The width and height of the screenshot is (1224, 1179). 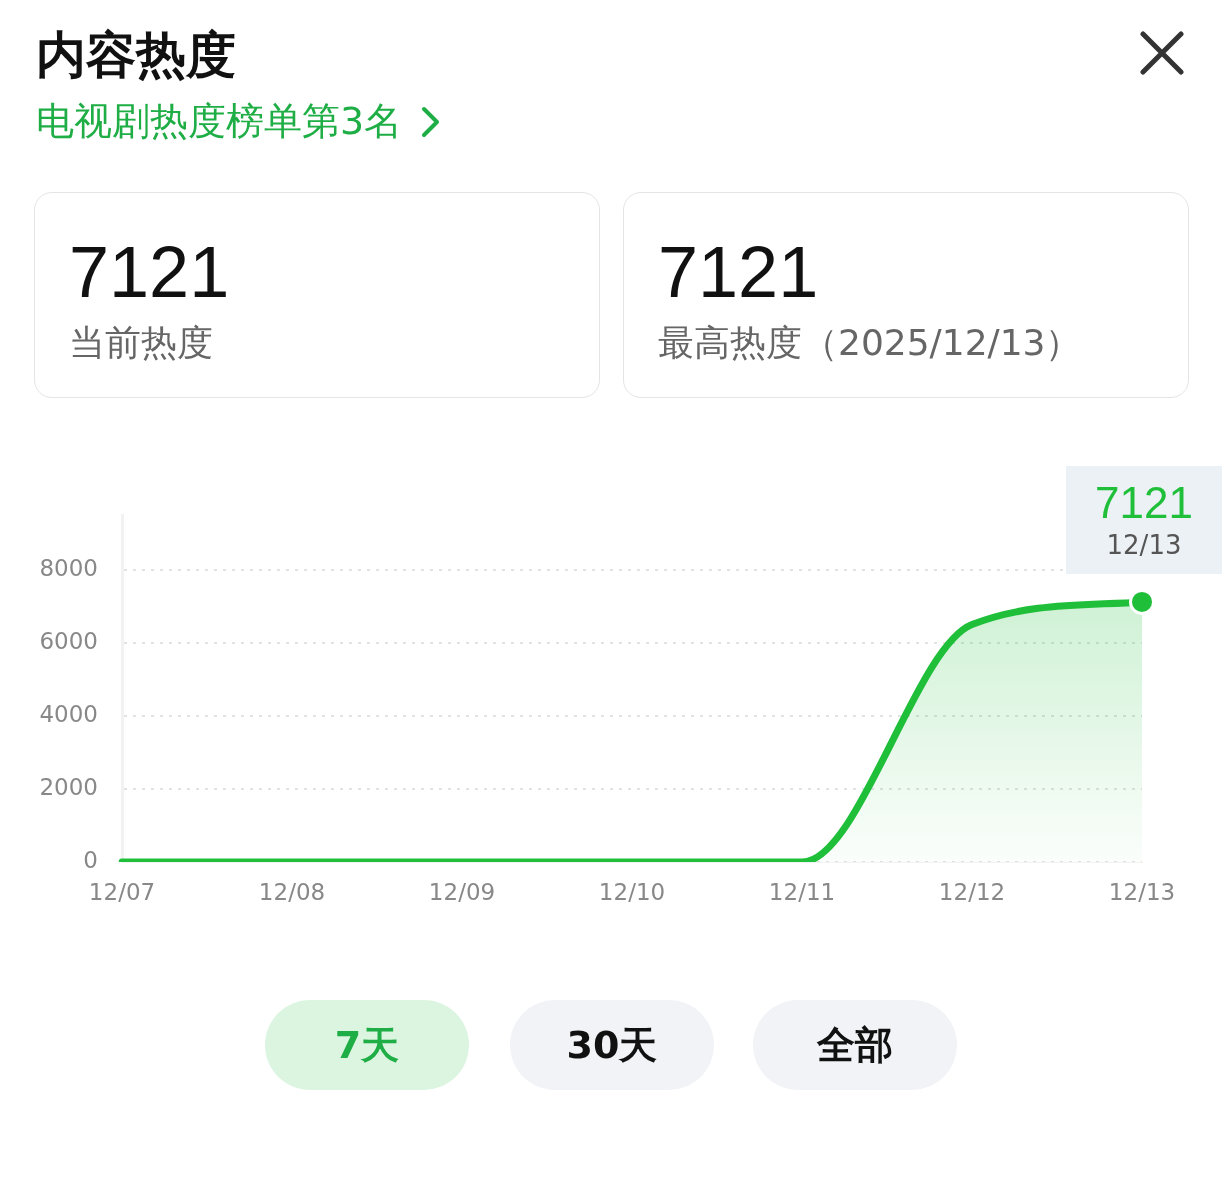 What do you see at coordinates (632, 891) in the screenshot?
I see `x-tick-label: 12/10` at bounding box center [632, 891].